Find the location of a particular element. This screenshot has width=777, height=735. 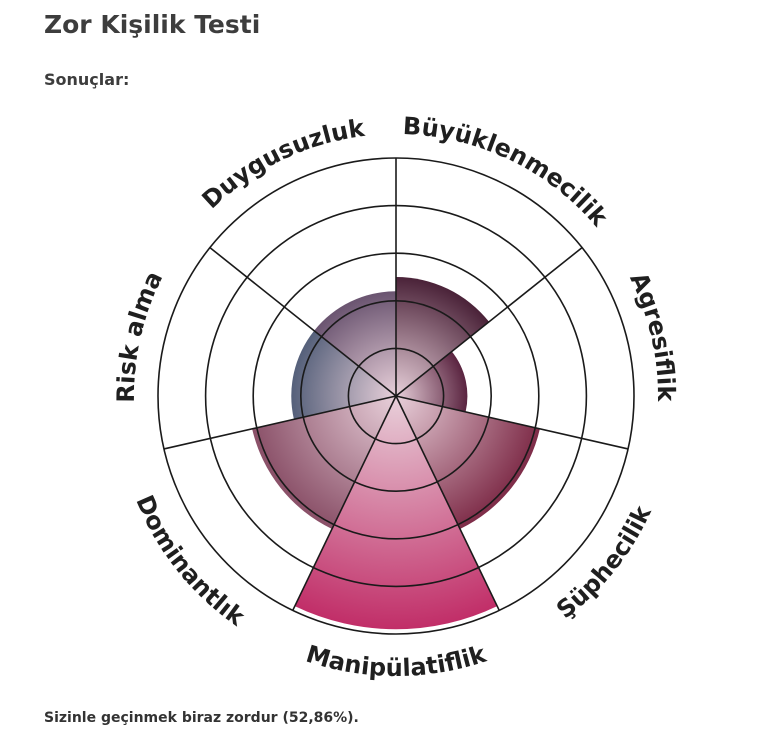

sector-risk-alma is located at coordinates (343, 375).